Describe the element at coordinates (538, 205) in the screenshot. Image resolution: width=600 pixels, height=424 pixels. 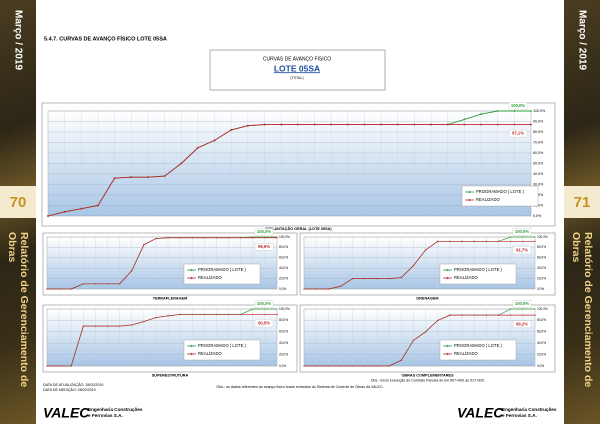
I see `y-tick-label: 10,0%` at that location.